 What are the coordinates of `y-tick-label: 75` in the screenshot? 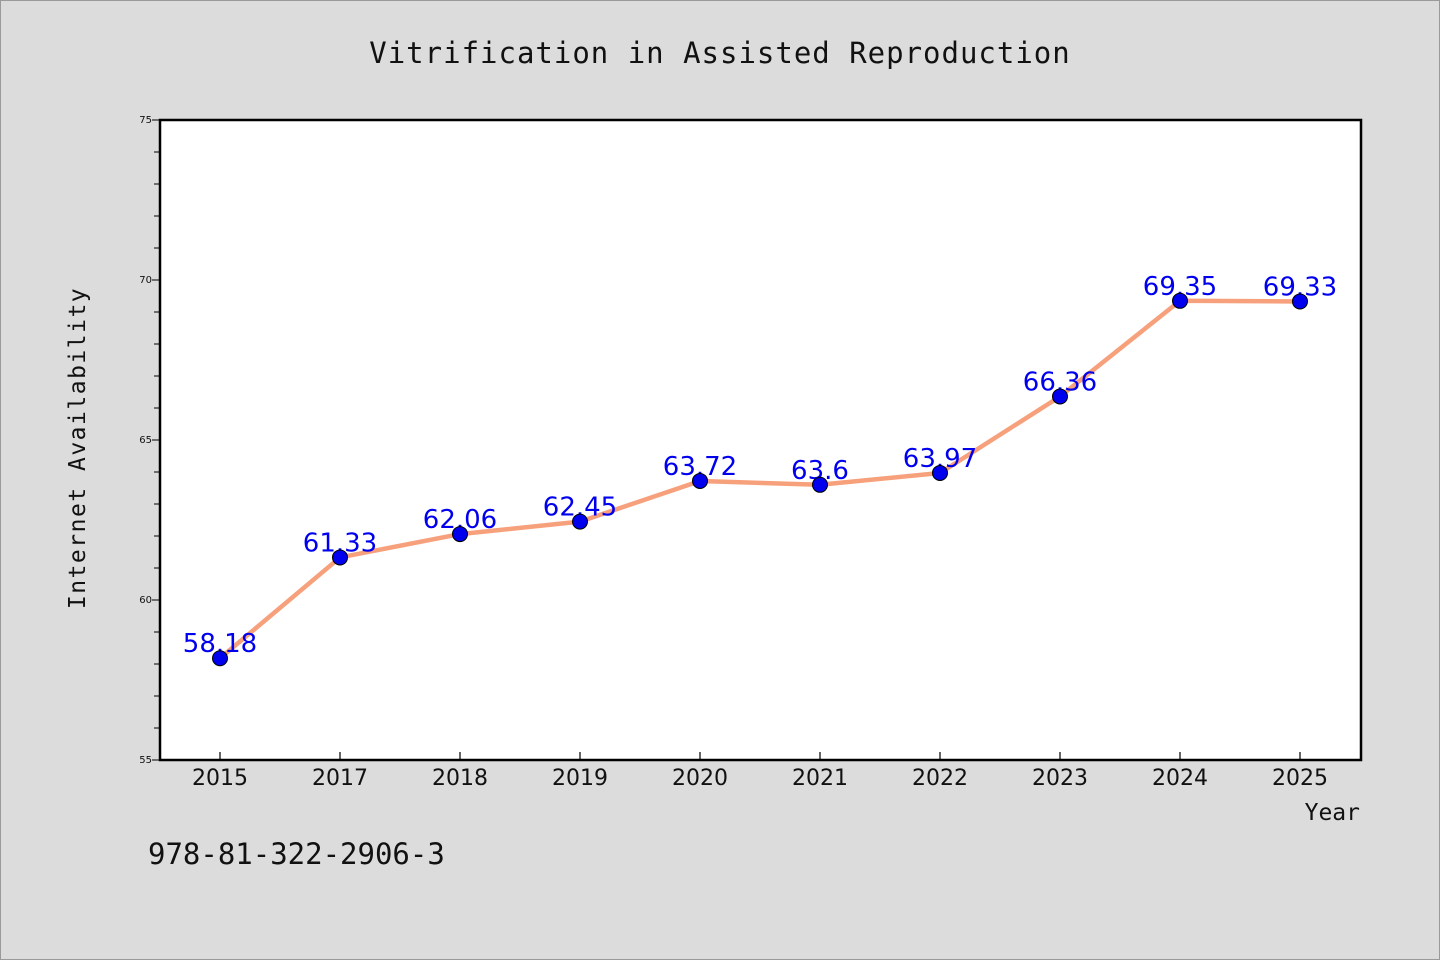 It's located at (145, 120).